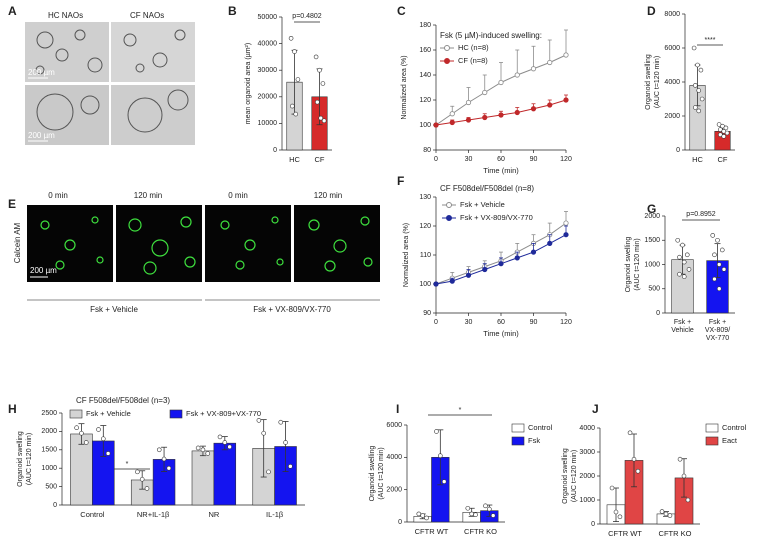  What do you see at coordinates (41, 72) in the screenshot?
I see `scale-label: 200 µm` at bounding box center [41, 72].